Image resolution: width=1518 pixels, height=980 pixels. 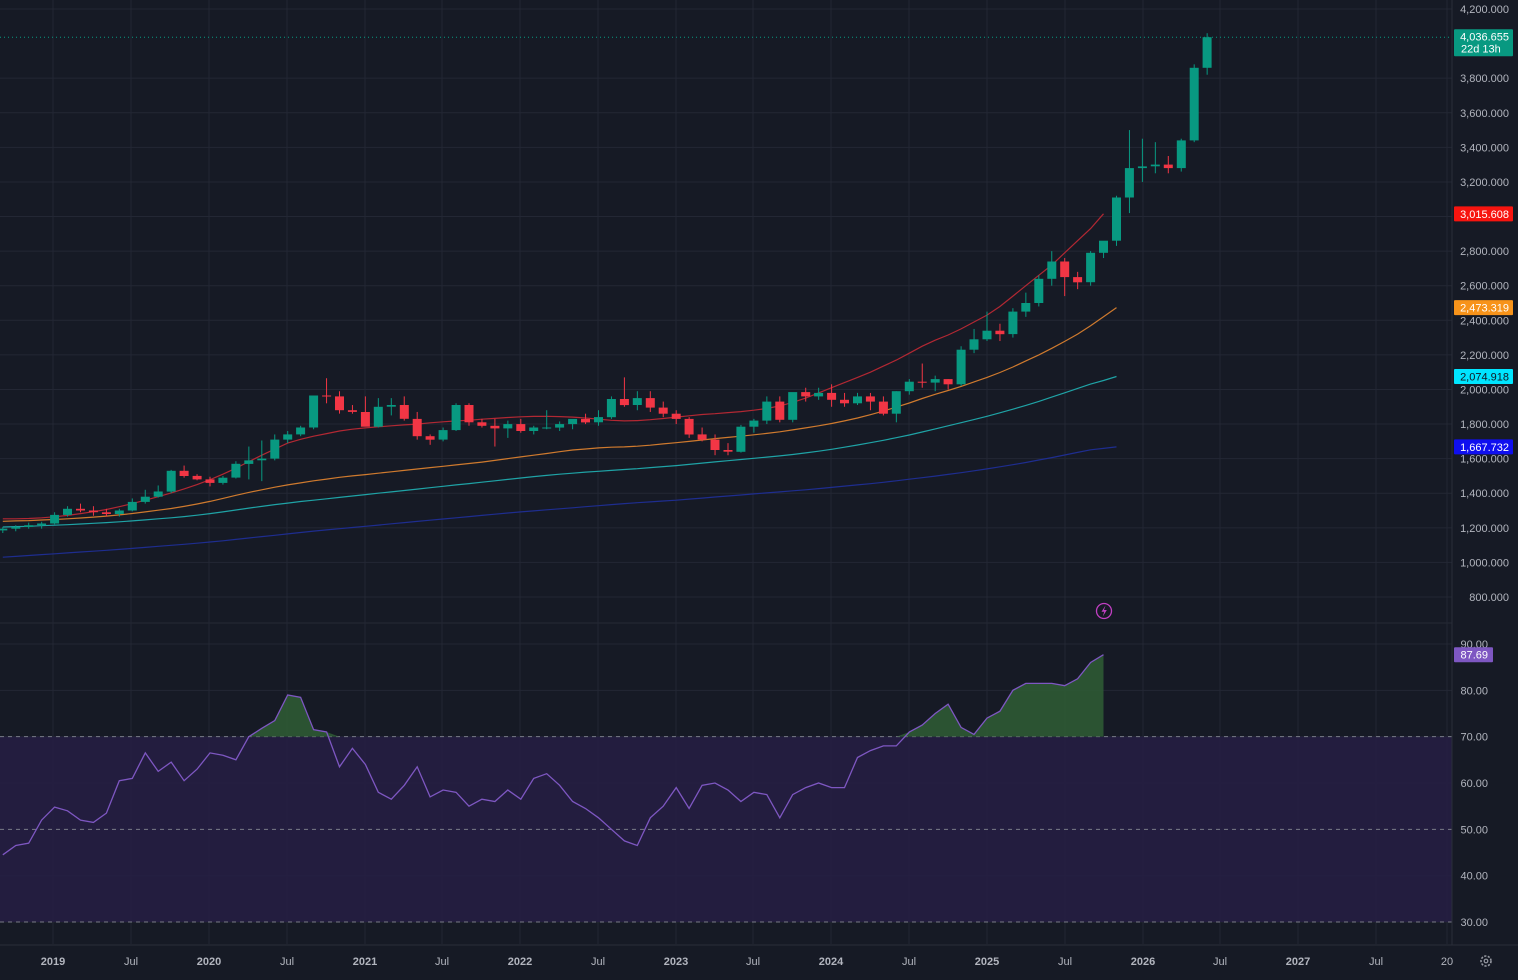 I want to click on price-tick-label: 3,800.000, so click(x=1484, y=79).